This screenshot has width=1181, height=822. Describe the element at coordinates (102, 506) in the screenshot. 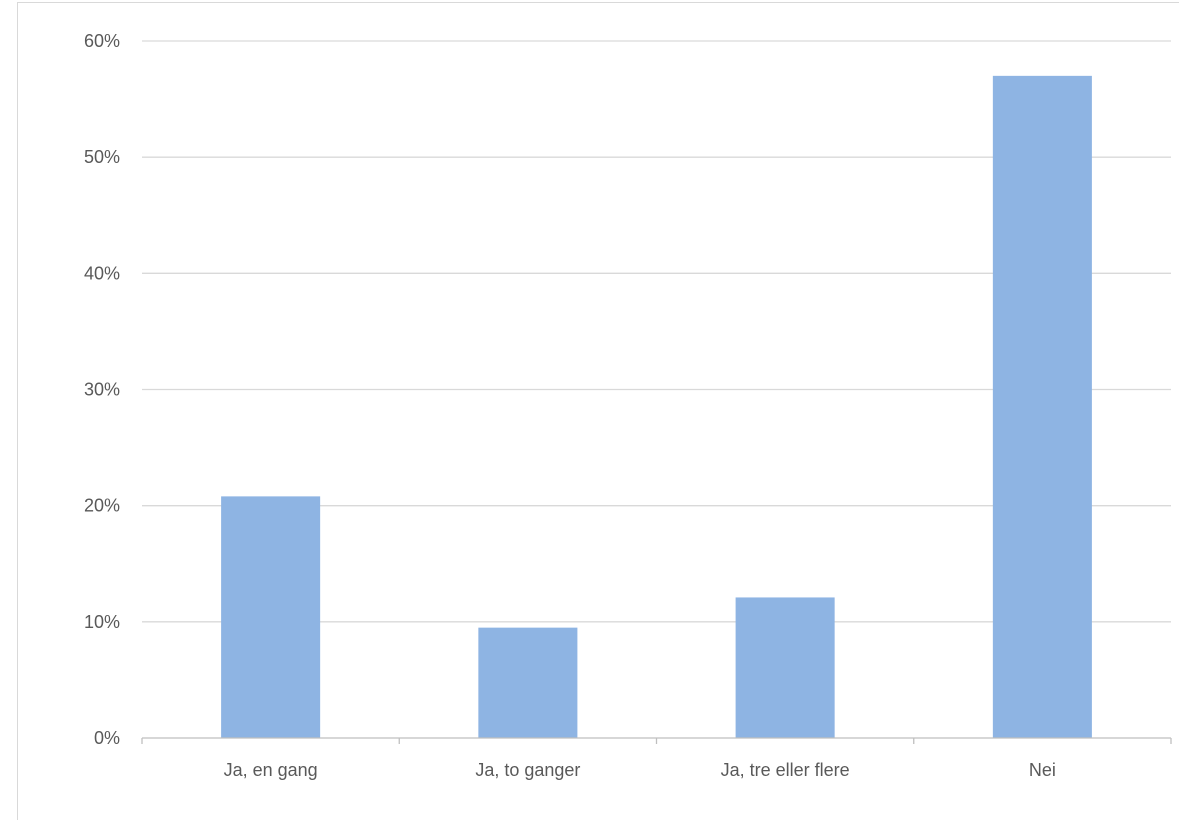

I see `y-tick-label: 20%` at that location.